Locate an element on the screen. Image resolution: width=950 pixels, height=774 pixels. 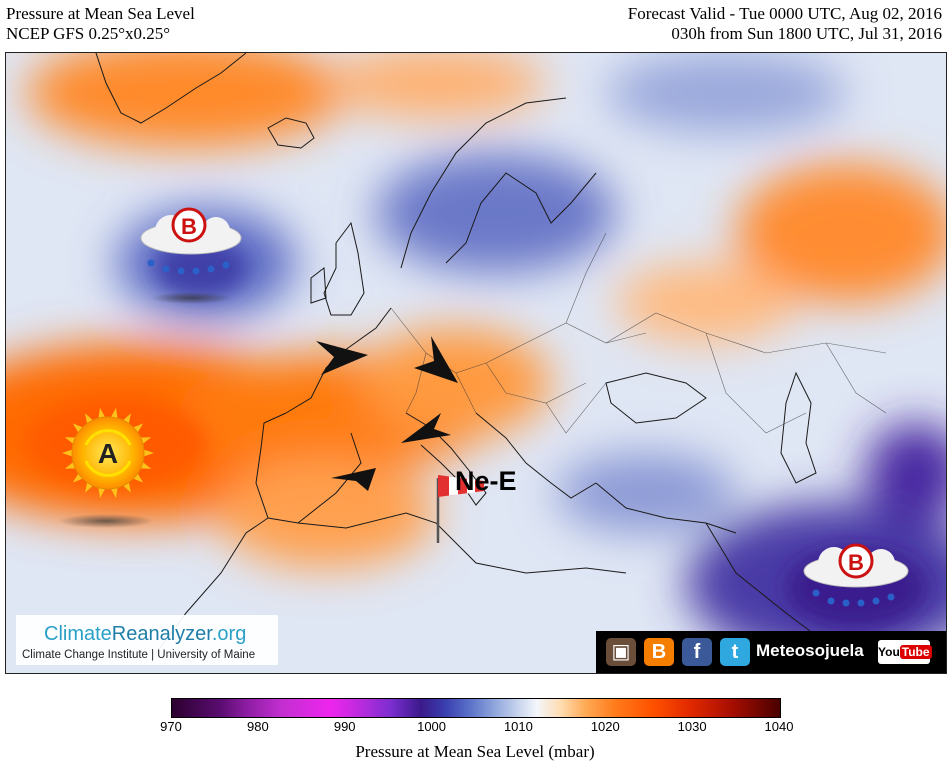
logo-part-org: .org is located at coordinates (229, 634).